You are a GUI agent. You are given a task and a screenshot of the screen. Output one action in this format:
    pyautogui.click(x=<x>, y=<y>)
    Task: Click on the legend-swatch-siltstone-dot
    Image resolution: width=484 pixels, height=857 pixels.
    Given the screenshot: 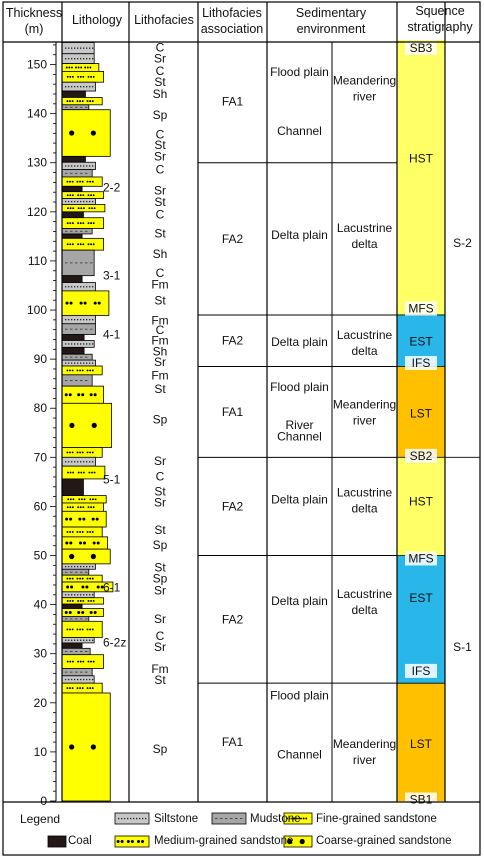 What is the action you would take?
    pyautogui.click(x=146, y=818)
    